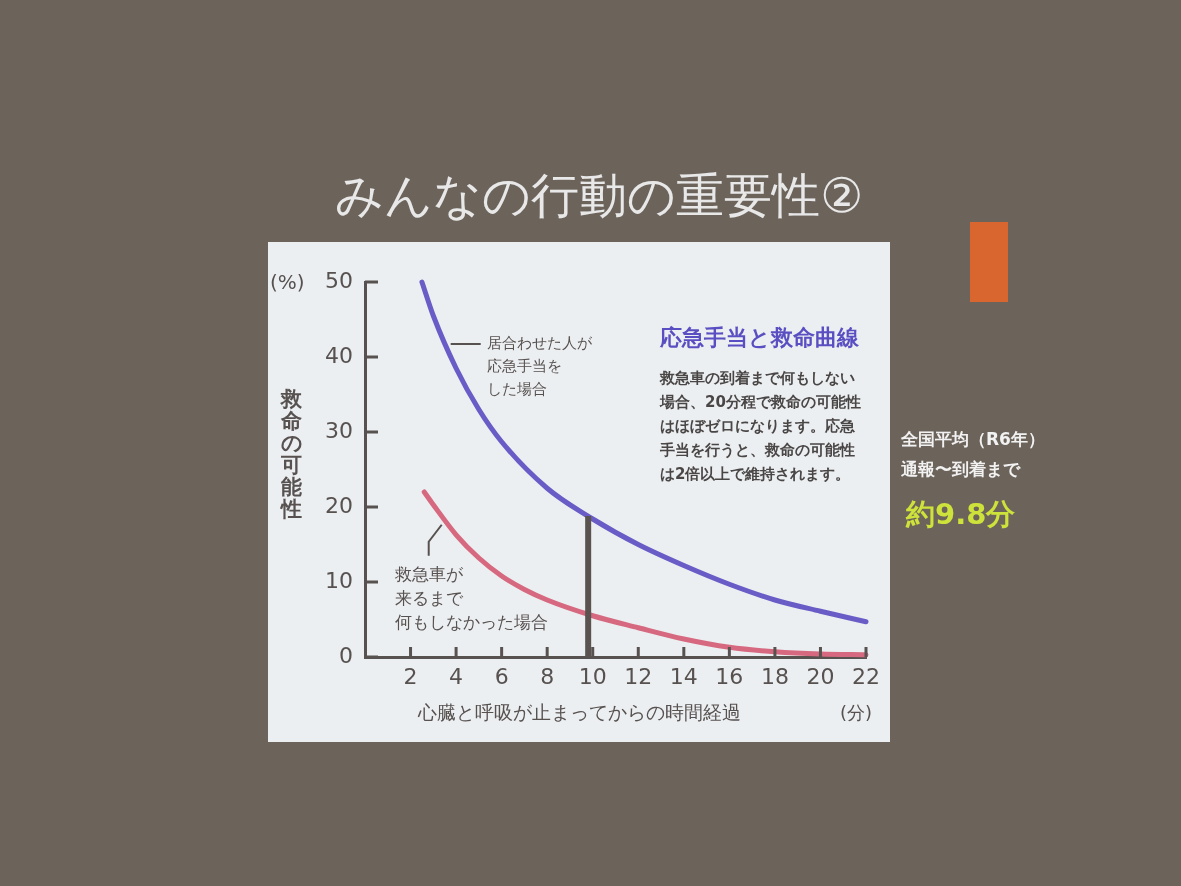 Image resolution: width=1181 pixels, height=886 pixels. I want to click on x-tick-label: 14, so click(683, 676).